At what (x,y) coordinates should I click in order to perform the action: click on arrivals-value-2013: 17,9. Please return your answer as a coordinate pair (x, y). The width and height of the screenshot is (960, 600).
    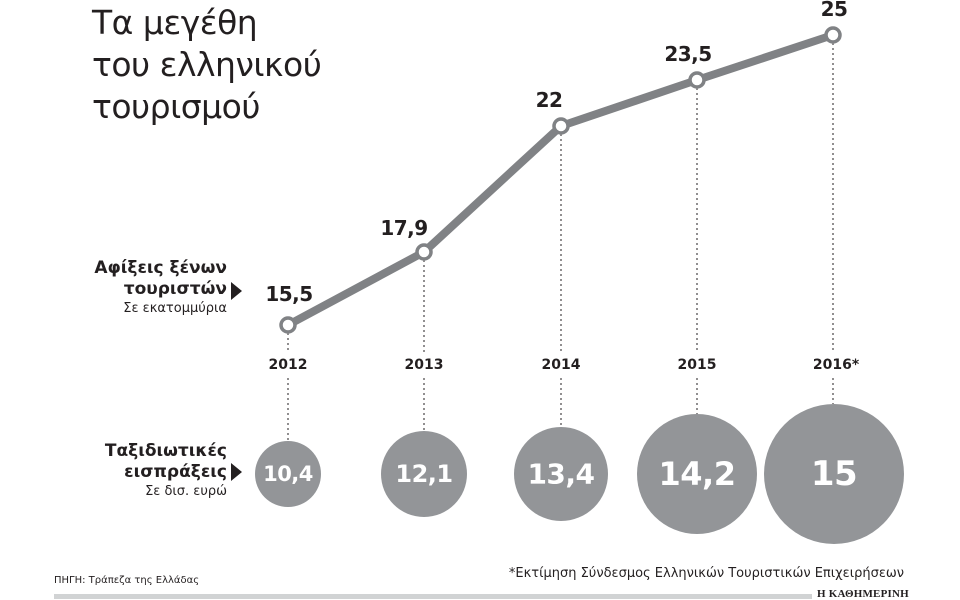
    Looking at the image, I should click on (404, 228).